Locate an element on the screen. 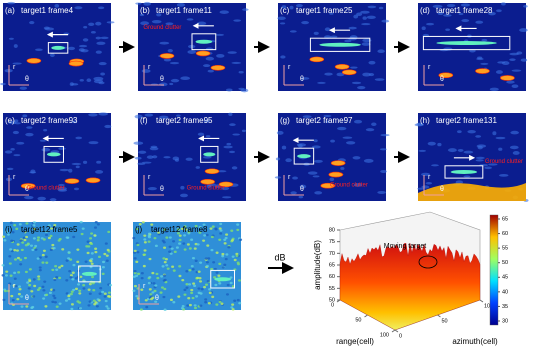 This screenshot has height=355, width=550. target-echo is located at coordinates (89, 273).